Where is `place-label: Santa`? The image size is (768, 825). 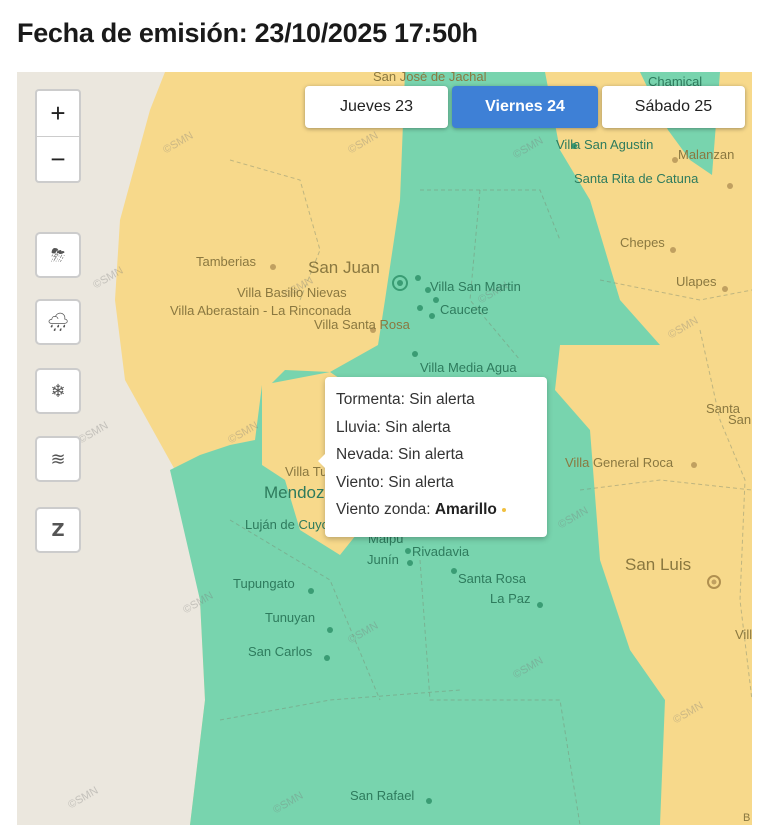 place-label: Santa is located at coordinates (723, 408).